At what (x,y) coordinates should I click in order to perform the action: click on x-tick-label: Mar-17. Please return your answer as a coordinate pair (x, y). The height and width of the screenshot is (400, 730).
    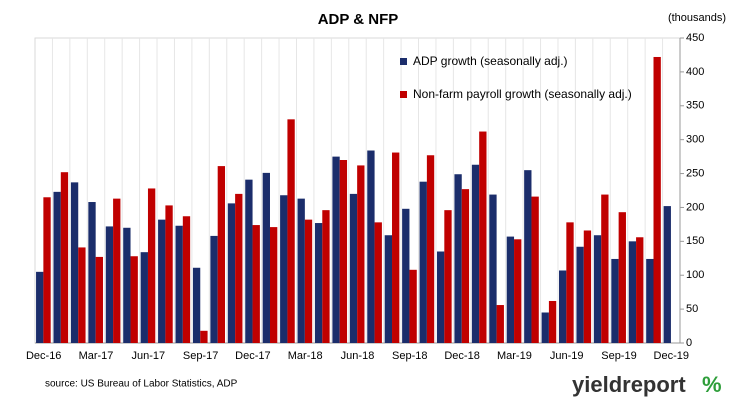
    Looking at the image, I should click on (96, 356).